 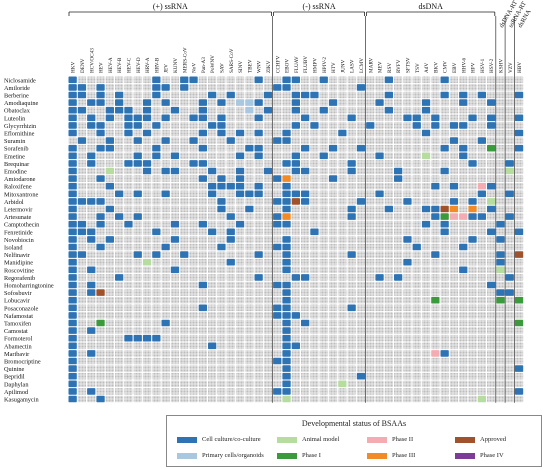 I want to click on cell-approved, so click(x=100, y=292).